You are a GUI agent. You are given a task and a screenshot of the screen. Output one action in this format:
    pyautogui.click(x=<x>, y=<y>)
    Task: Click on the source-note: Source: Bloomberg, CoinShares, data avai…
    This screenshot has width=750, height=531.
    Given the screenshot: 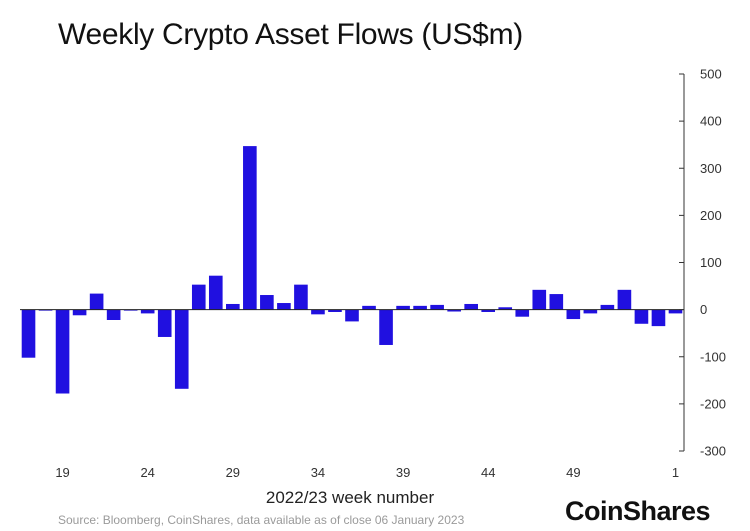 What is the action you would take?
    pyautogui.click(x=261, y=520)
    